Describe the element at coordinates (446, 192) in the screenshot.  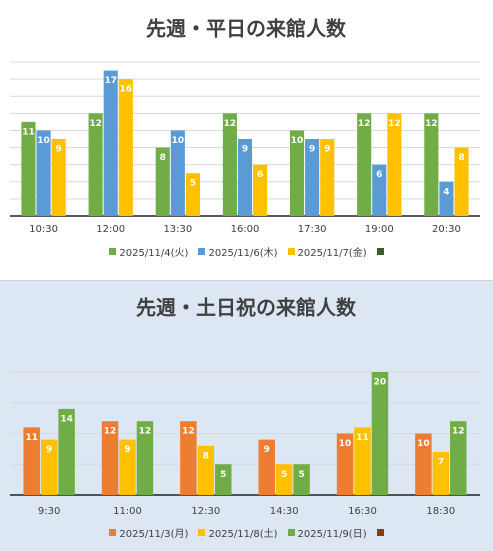
I see `data-label: 4` at that location.